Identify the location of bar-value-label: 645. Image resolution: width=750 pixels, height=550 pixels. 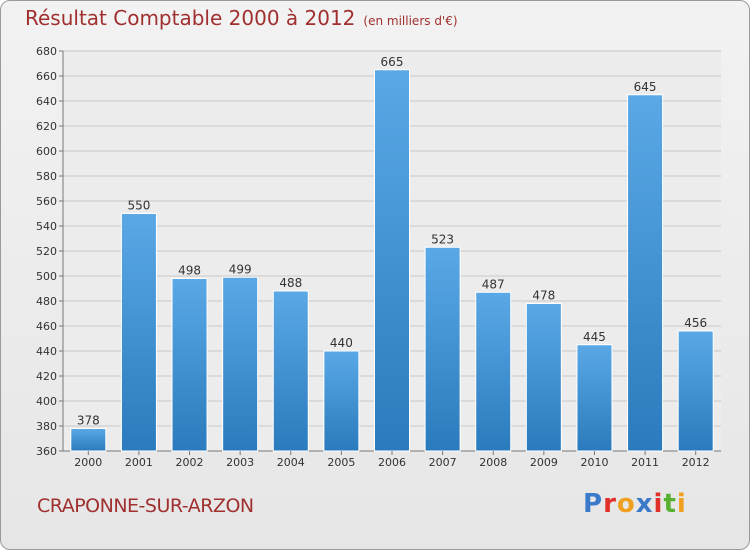
(645, 87).